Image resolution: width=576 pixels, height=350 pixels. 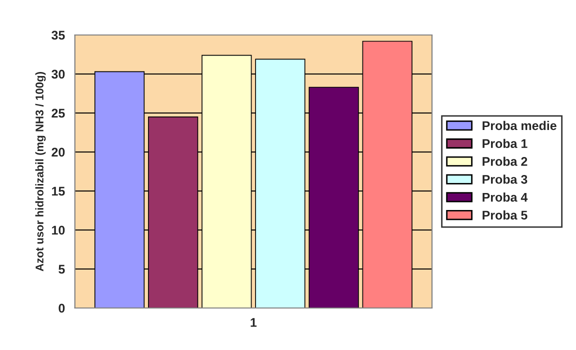 What do you see at coordinates (505, 197) in the screenshot?
I see `legend-label: Proba 4` at bounding box center [505, 197].